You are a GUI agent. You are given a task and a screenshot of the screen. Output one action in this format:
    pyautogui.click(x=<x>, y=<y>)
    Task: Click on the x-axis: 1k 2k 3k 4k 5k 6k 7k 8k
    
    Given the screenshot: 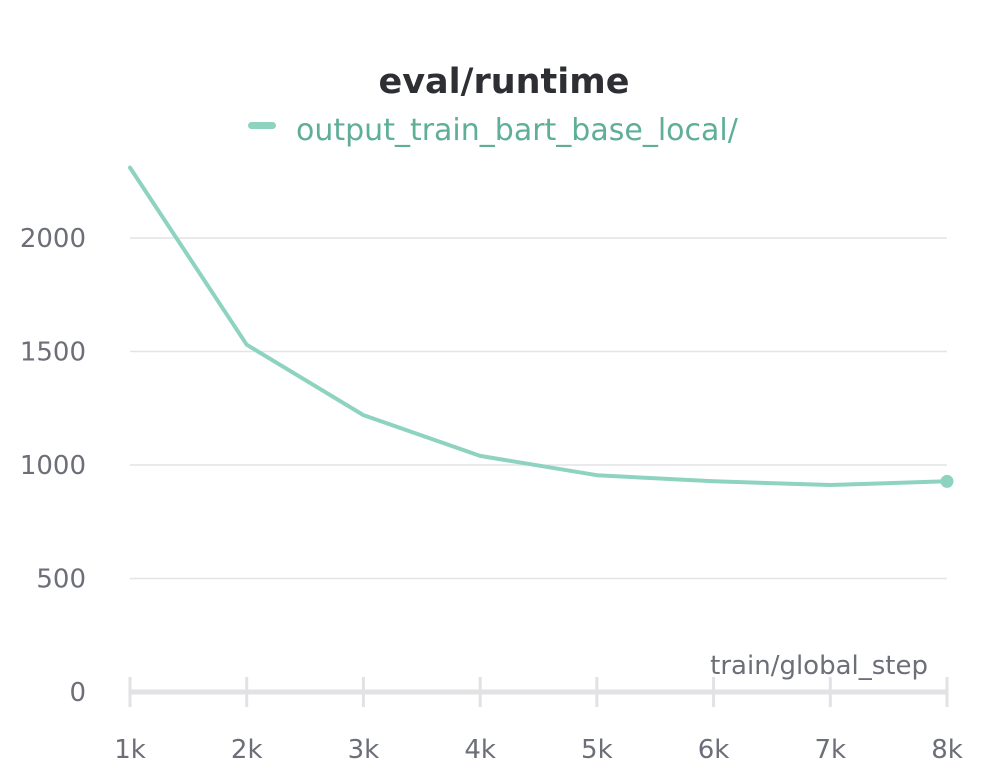 What is the action you would take?
    pyautogui.click(x=538, y=721)
    